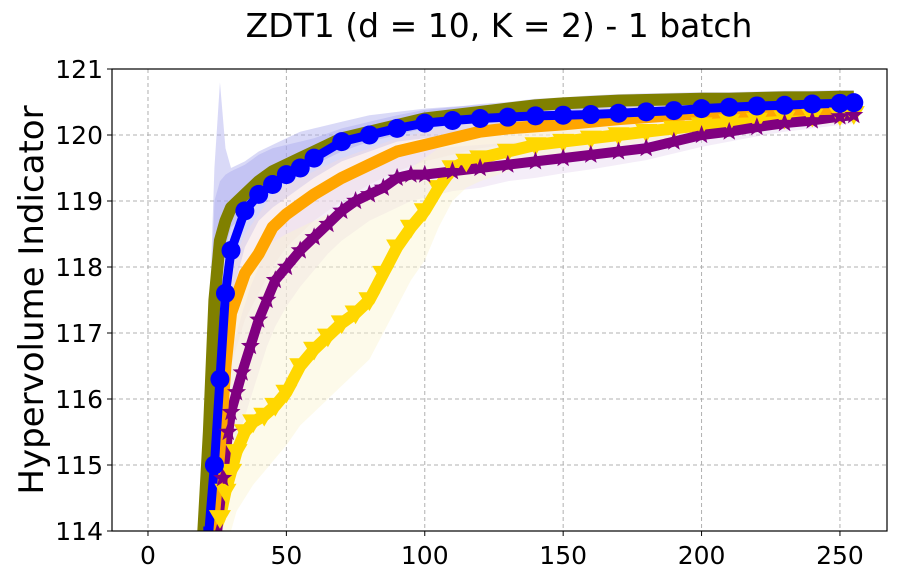 Image resolution: width=897 pixels, height=578 pixels. Describe the element at coordinates (286, 555) in the screenshot. I see `x-tick-label: 50` at that location.